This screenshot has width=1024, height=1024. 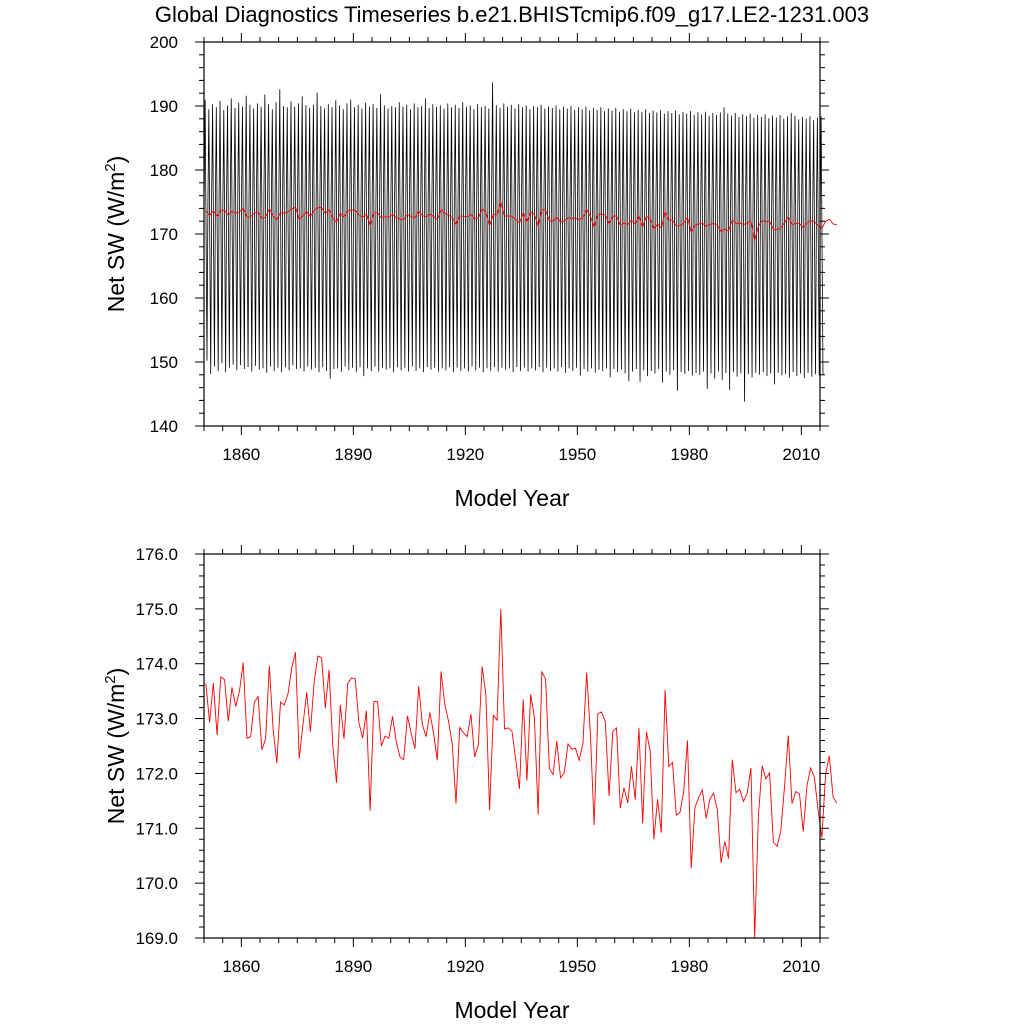 What do you see at coordinates (164, 234) in the screenshot?
I see `y-tick-label: 170` at bounding box center [164, 234].